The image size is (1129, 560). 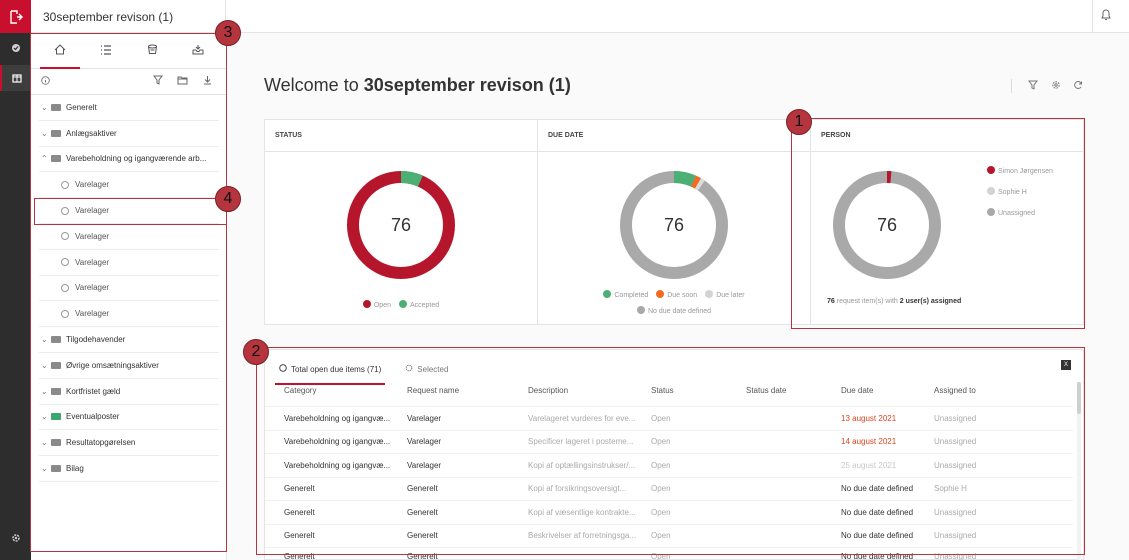 I want to click on app-logo-icon, so click(x=15, y=16).